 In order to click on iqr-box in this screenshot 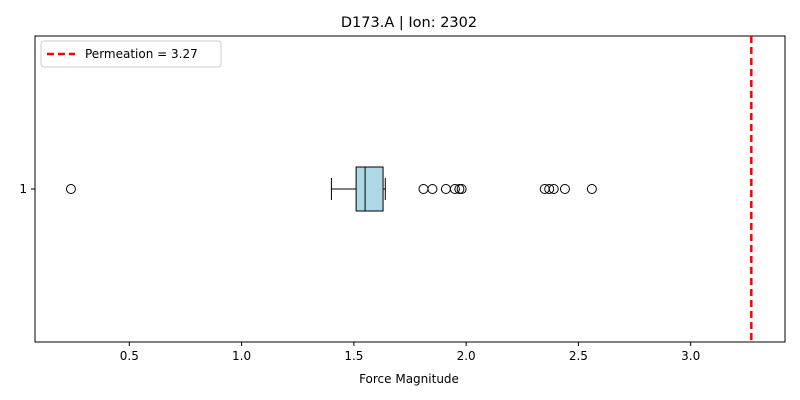, I will do `click(369, 189)`.